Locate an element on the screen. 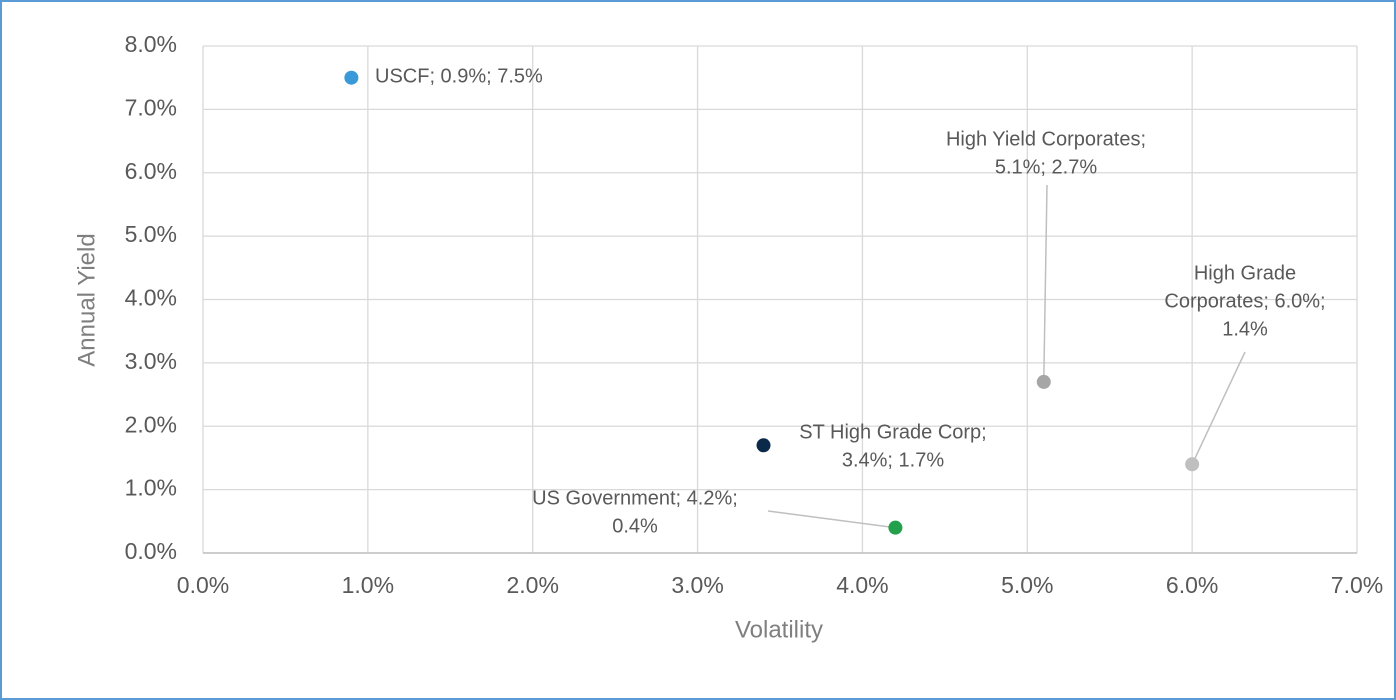 This screenshot has height=700, width=1396. y-axis-title: Annual Yield is located at coordinates (86, 299).